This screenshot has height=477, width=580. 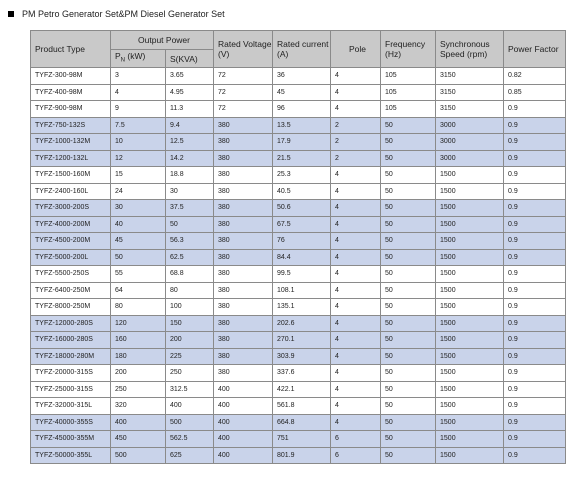 I want to click on table-cell: 0.82, so click(x=535, y=76).